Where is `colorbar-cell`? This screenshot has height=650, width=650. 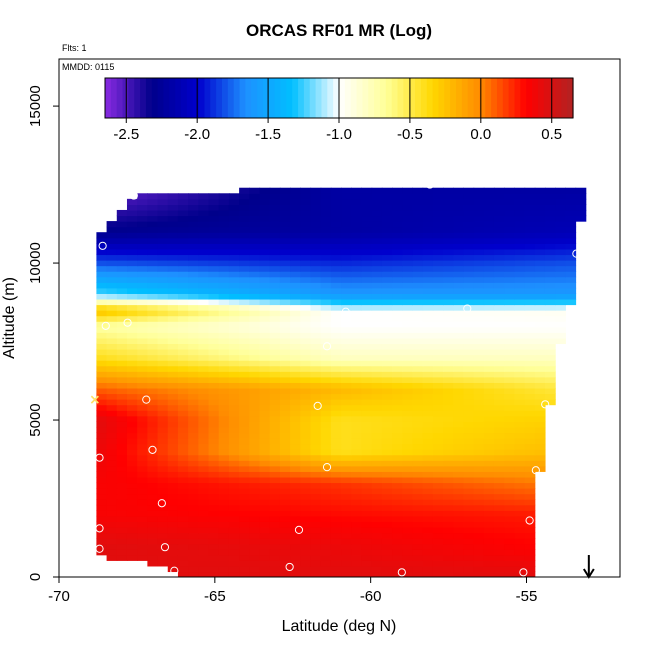
colorbar-cell is located at coordinates (383, 98).